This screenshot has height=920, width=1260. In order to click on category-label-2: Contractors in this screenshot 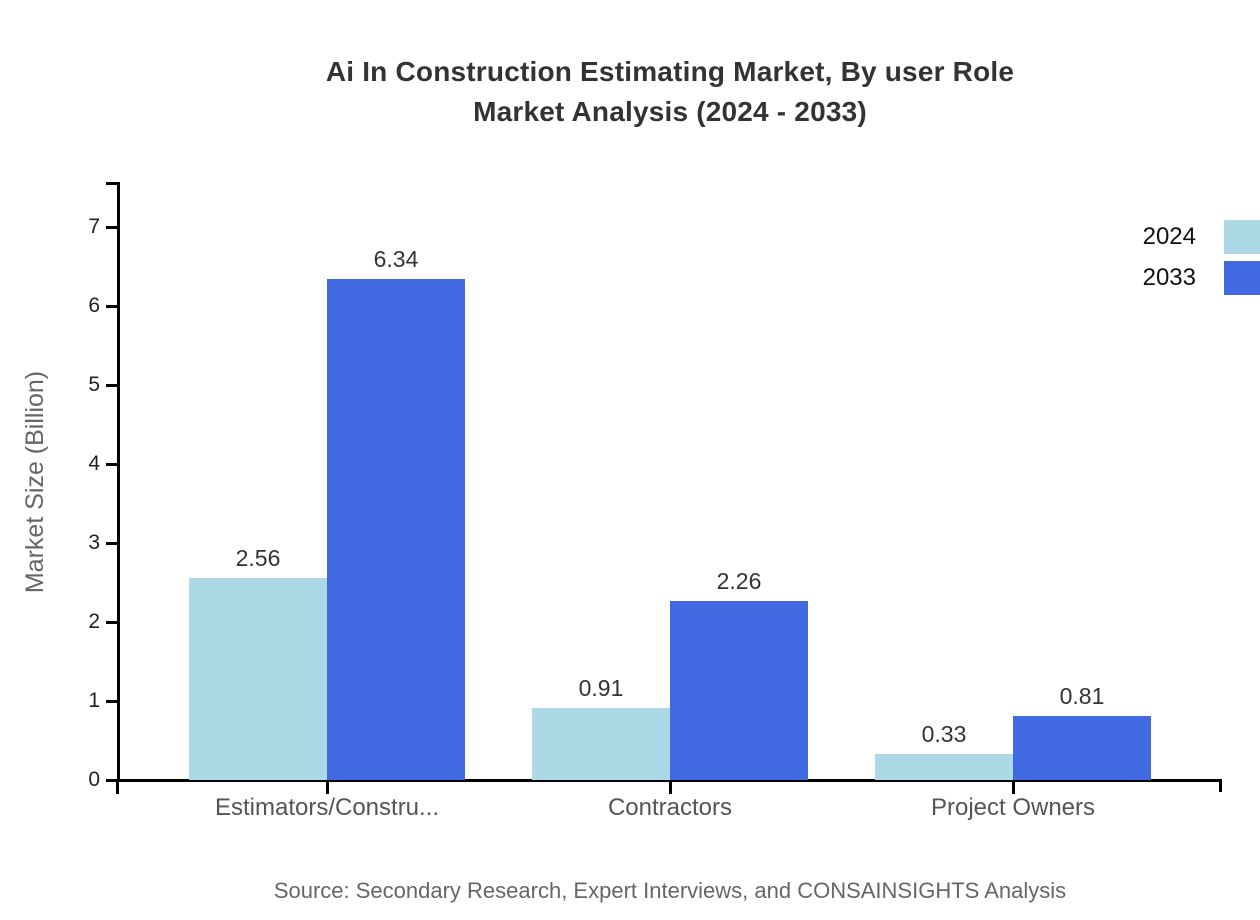, I will do `click(670, 807)`.